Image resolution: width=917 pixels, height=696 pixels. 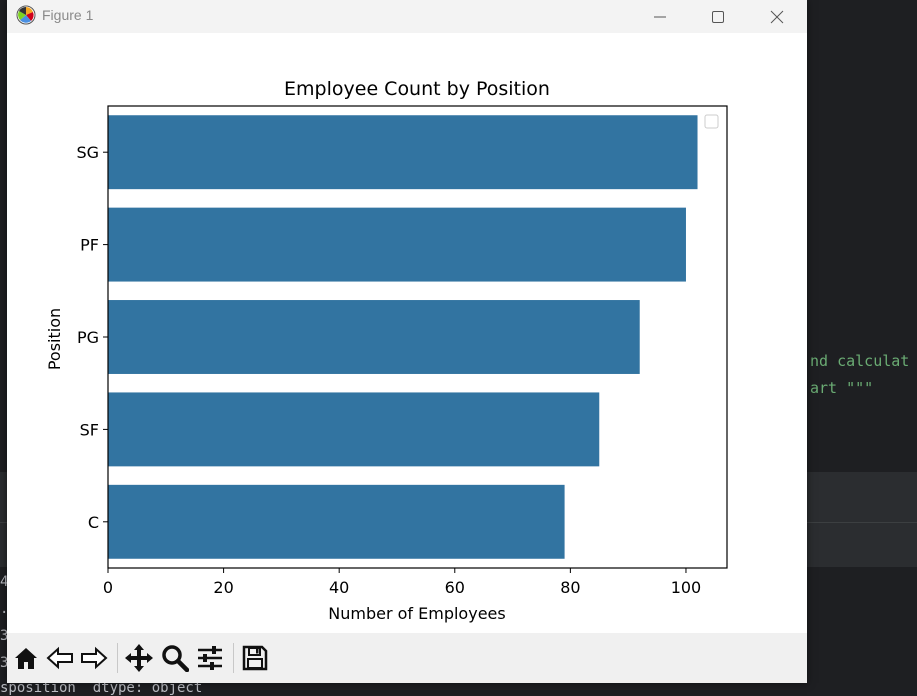 What do you see at coordinates (417, 89) in the screenshot?
I see `chart-title: Employee Count by Position` at bounding box center [417, 89].